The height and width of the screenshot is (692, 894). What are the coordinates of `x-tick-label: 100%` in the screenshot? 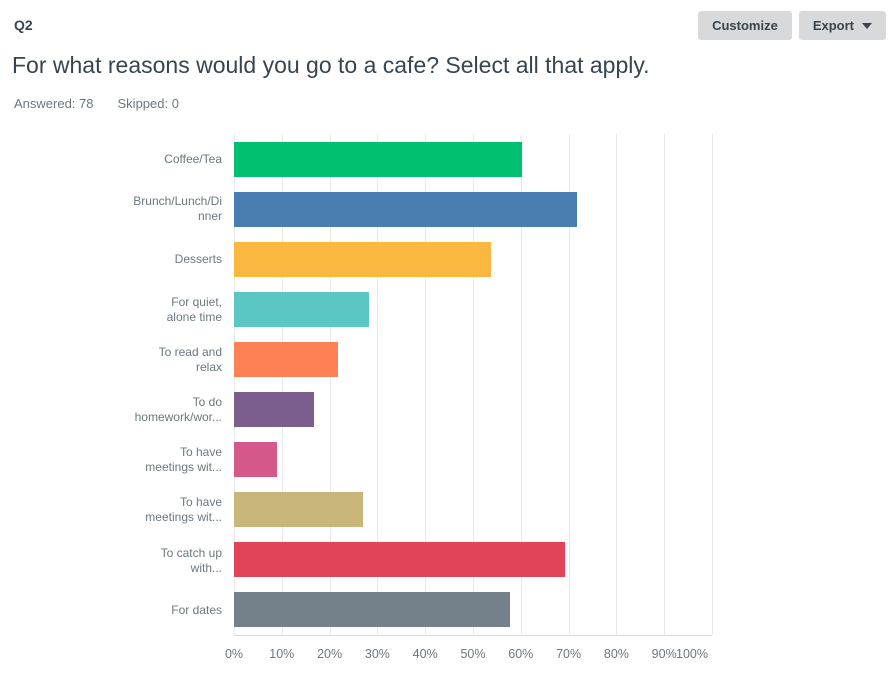 It's located at (692, 654).